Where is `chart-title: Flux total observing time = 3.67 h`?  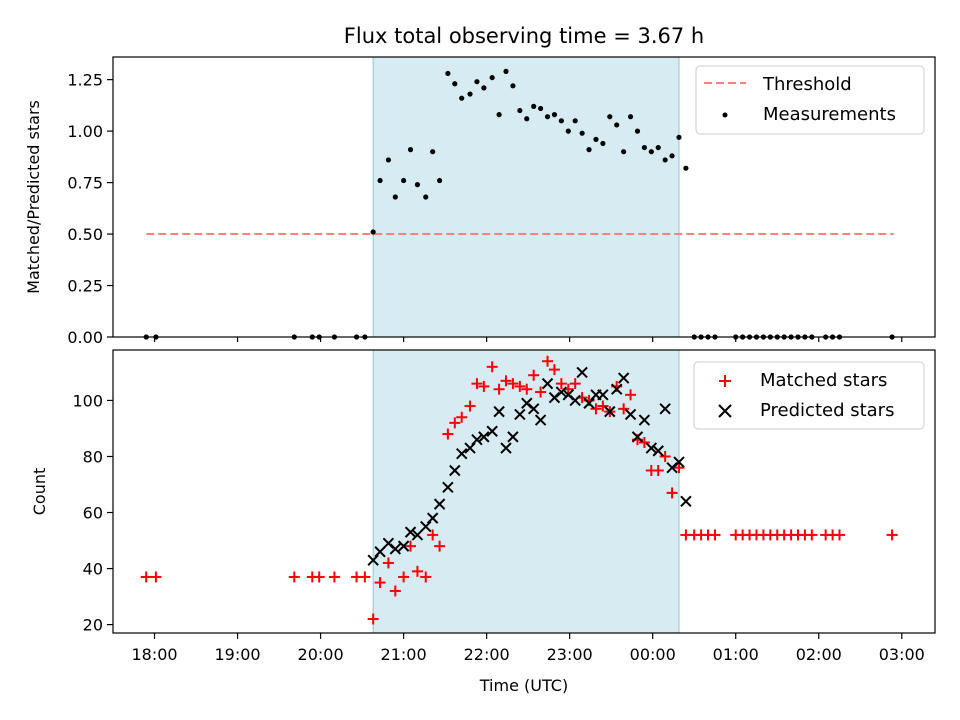
chart-title: Flux total observing time = 3.67 h is located at coordinates (524, 36).